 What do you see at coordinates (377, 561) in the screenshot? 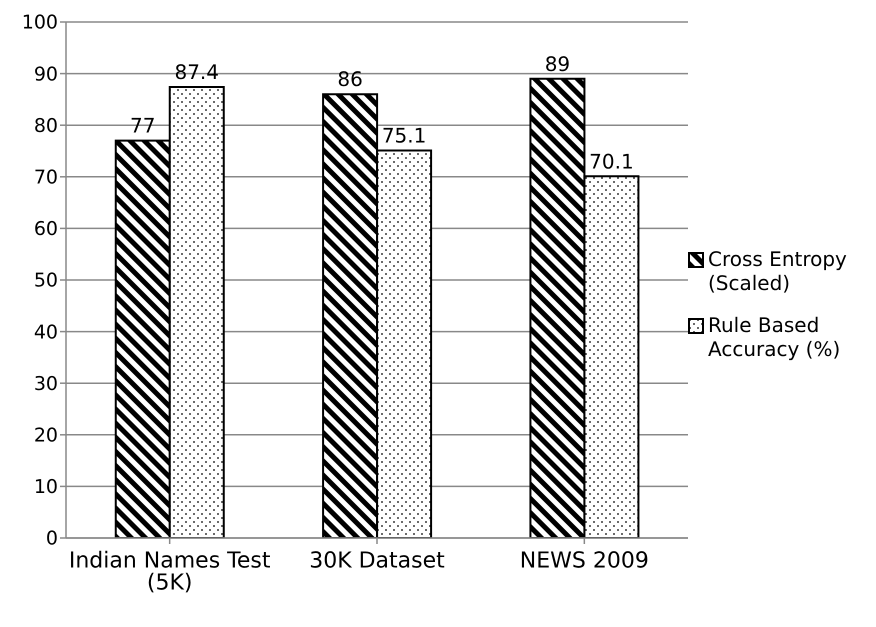
I see `x-tick-label: 30K Dataset` at bounding box center [377, 561].